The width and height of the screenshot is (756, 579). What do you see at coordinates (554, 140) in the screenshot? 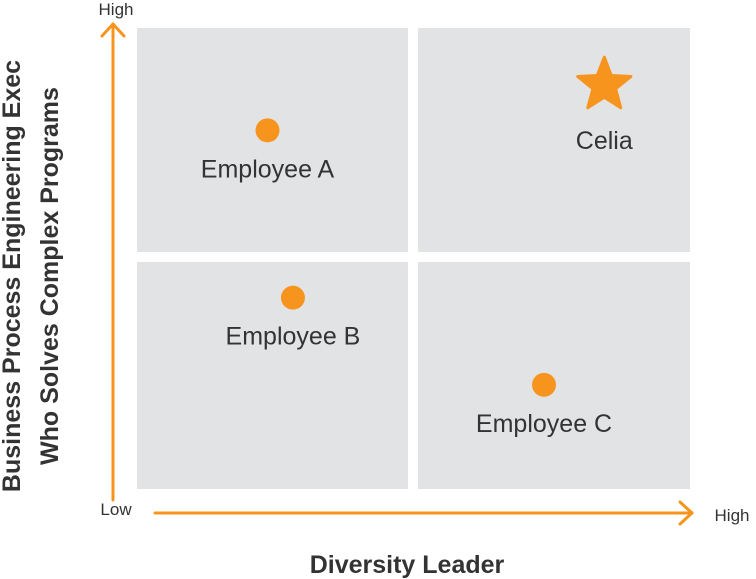
I see `quadrant-top-right` at bounding box center [554, 140].